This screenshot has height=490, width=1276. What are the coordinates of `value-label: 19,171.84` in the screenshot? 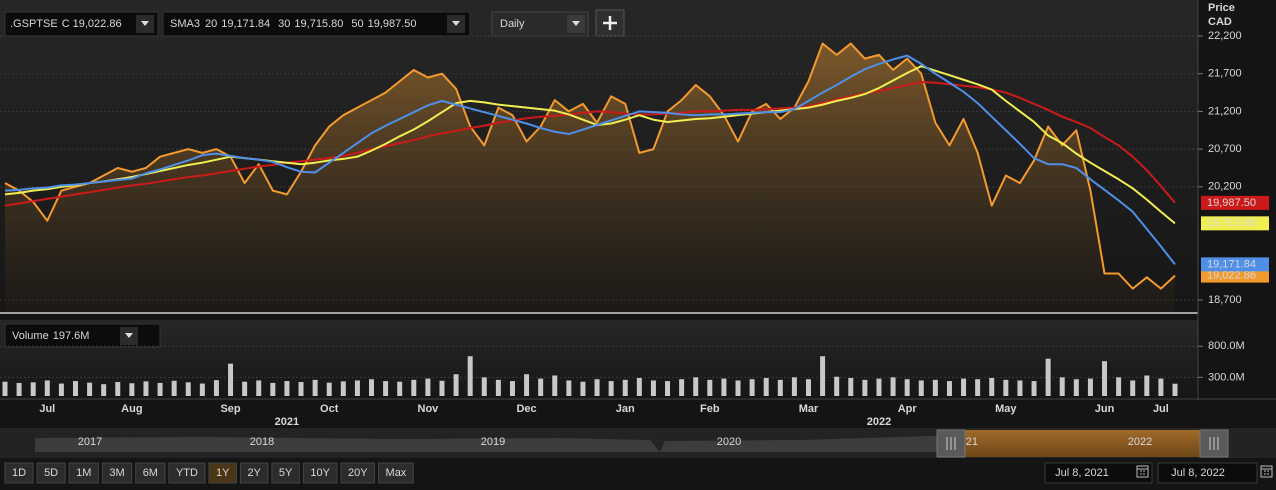 It's located at (1231, 264).